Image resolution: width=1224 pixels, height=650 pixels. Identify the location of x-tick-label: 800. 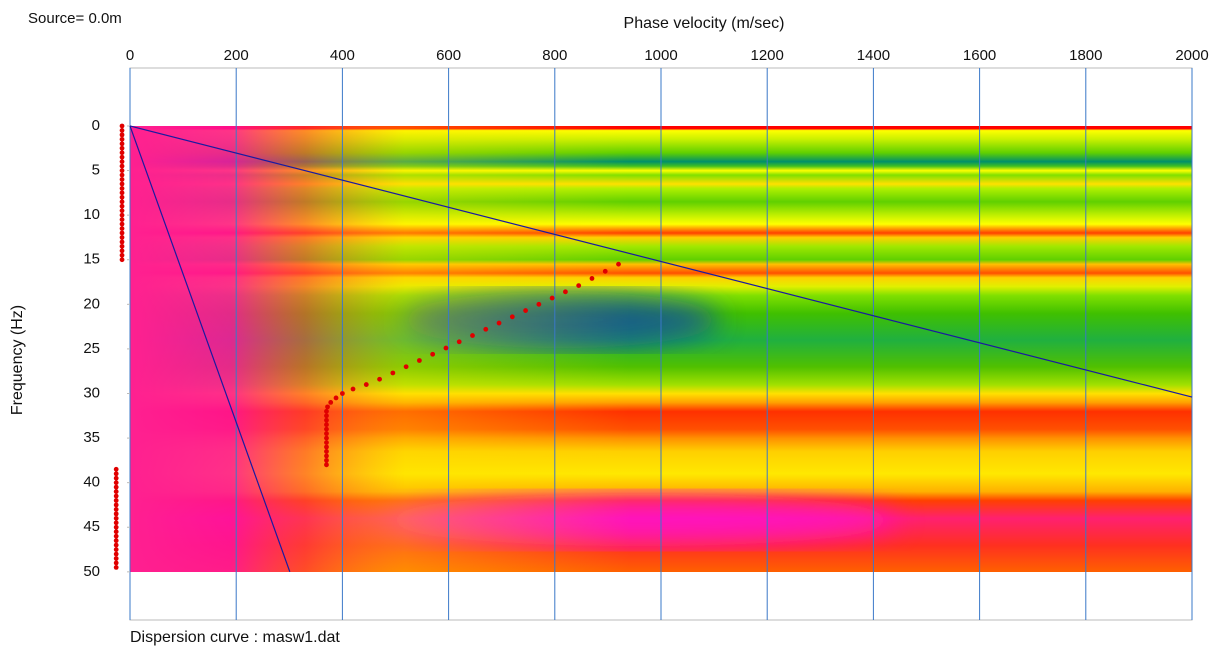
(554, 55).